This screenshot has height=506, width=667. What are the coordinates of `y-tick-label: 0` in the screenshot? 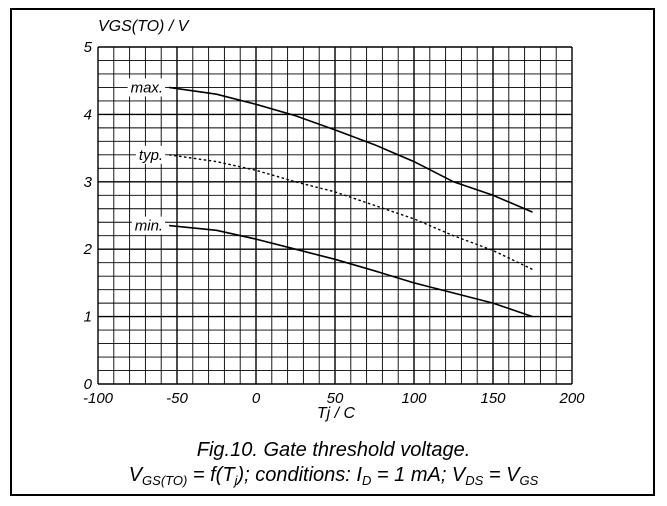 It's located at (88, 384).